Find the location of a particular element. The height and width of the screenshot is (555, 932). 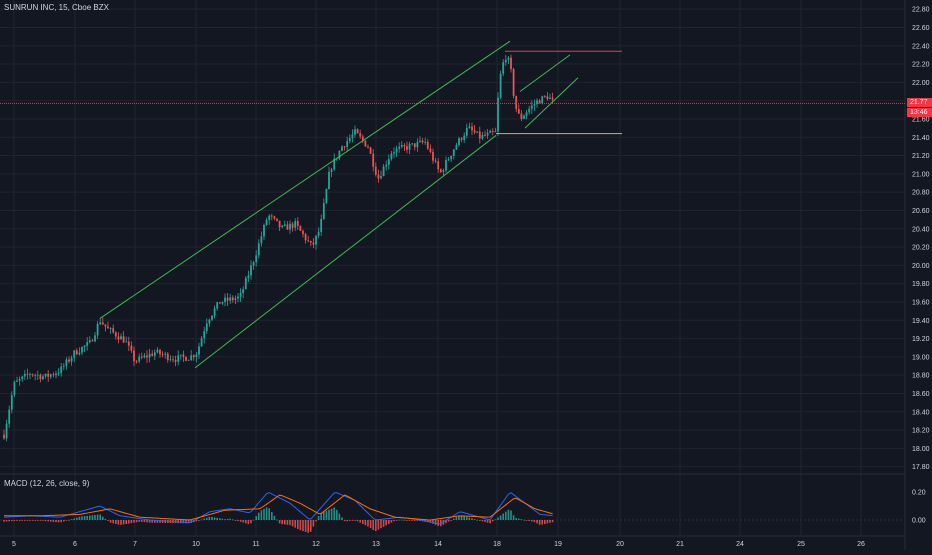

price-tick-label: 20.20 is located at coordinates (921, 248).